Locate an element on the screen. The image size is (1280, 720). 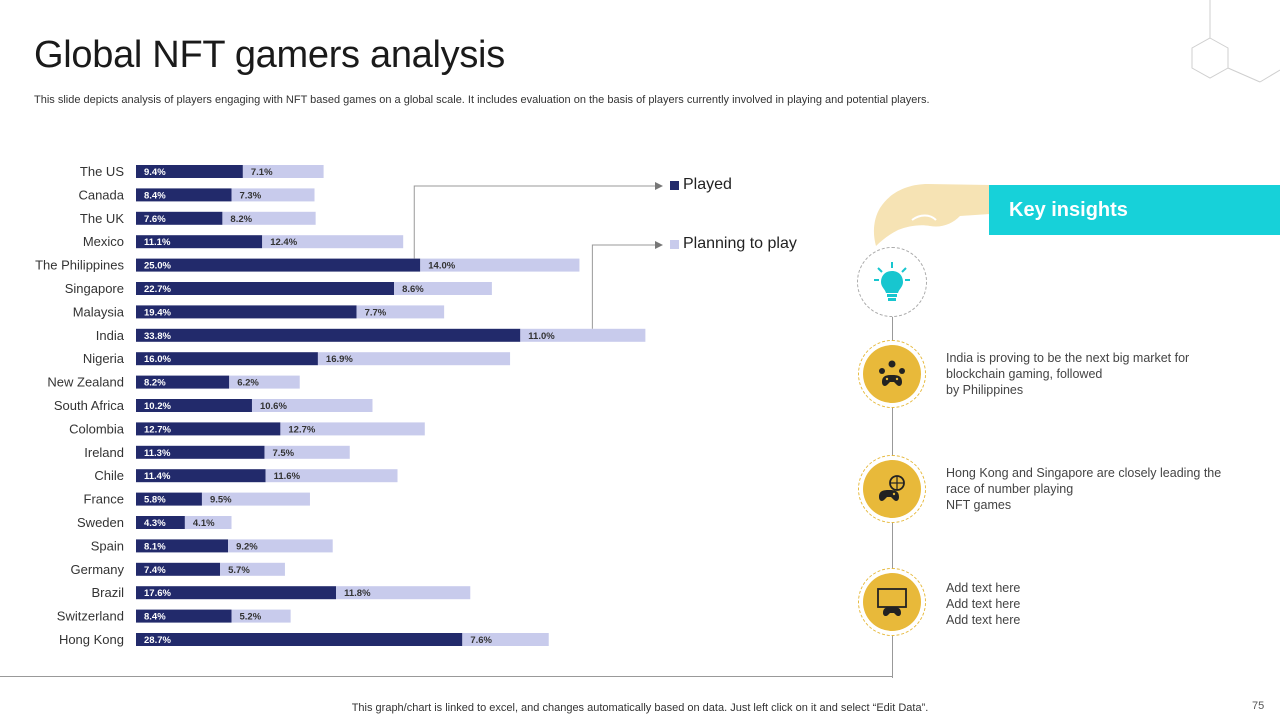
insight-1-line-2: blockchain gaming, followed is located at coordinates (1024, 374).